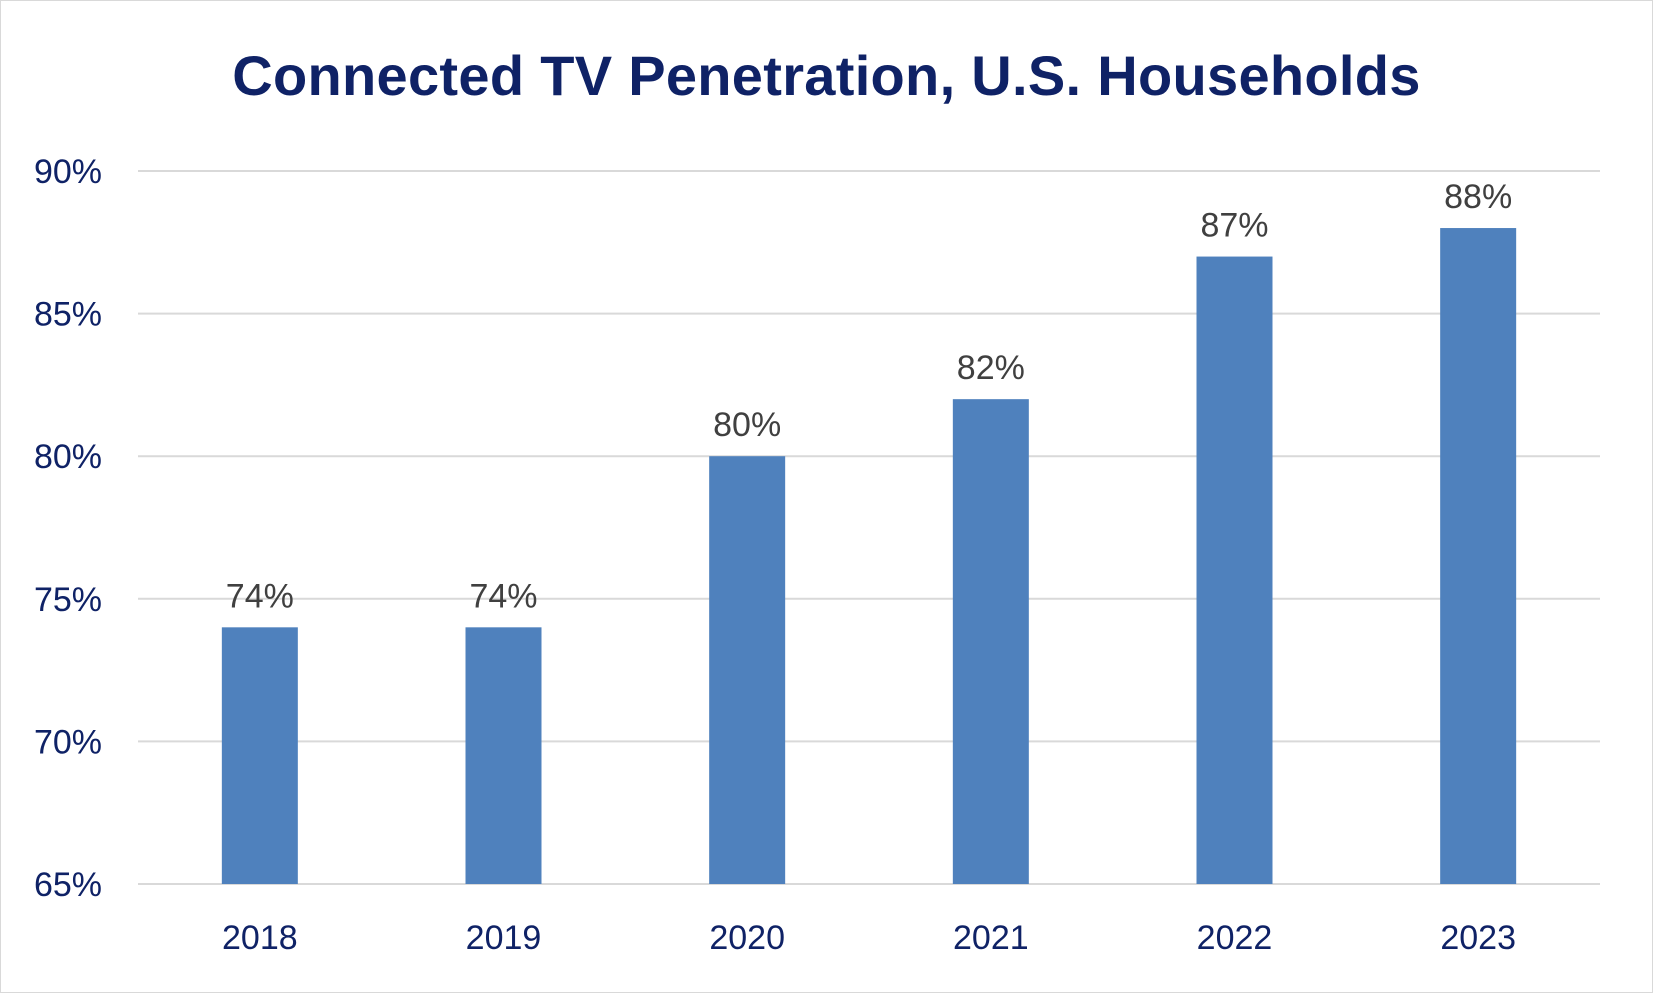 The image size is (1653, 993). Describe the element at coordinates (747, 938) in the screenshot. I see `x-tick-label-2020: 2020` at that location.